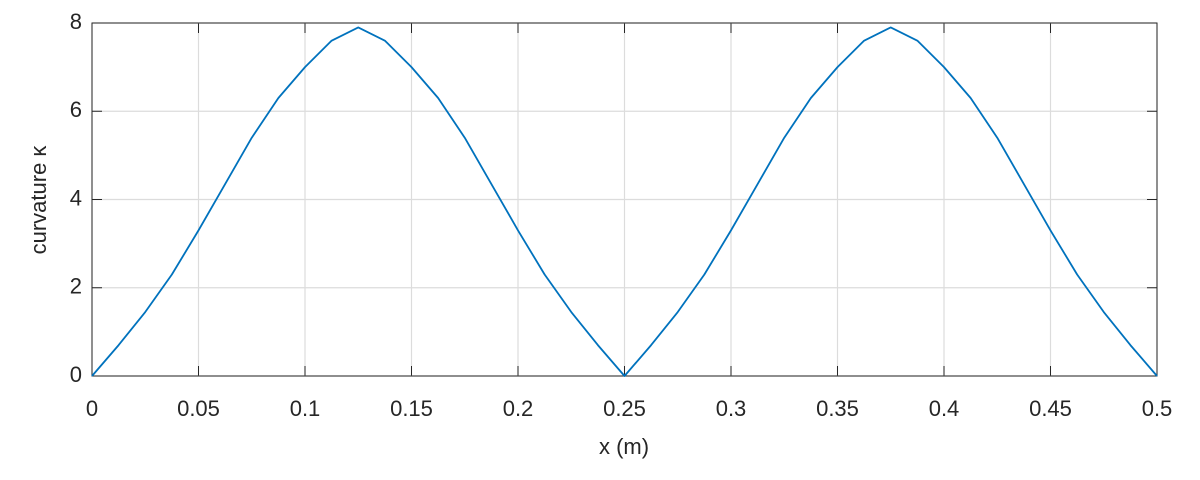 Image resolution: width=1200 pixels, height=480 pixels. I want to click on x-tick-label: 0.5, so click(1157, 408).